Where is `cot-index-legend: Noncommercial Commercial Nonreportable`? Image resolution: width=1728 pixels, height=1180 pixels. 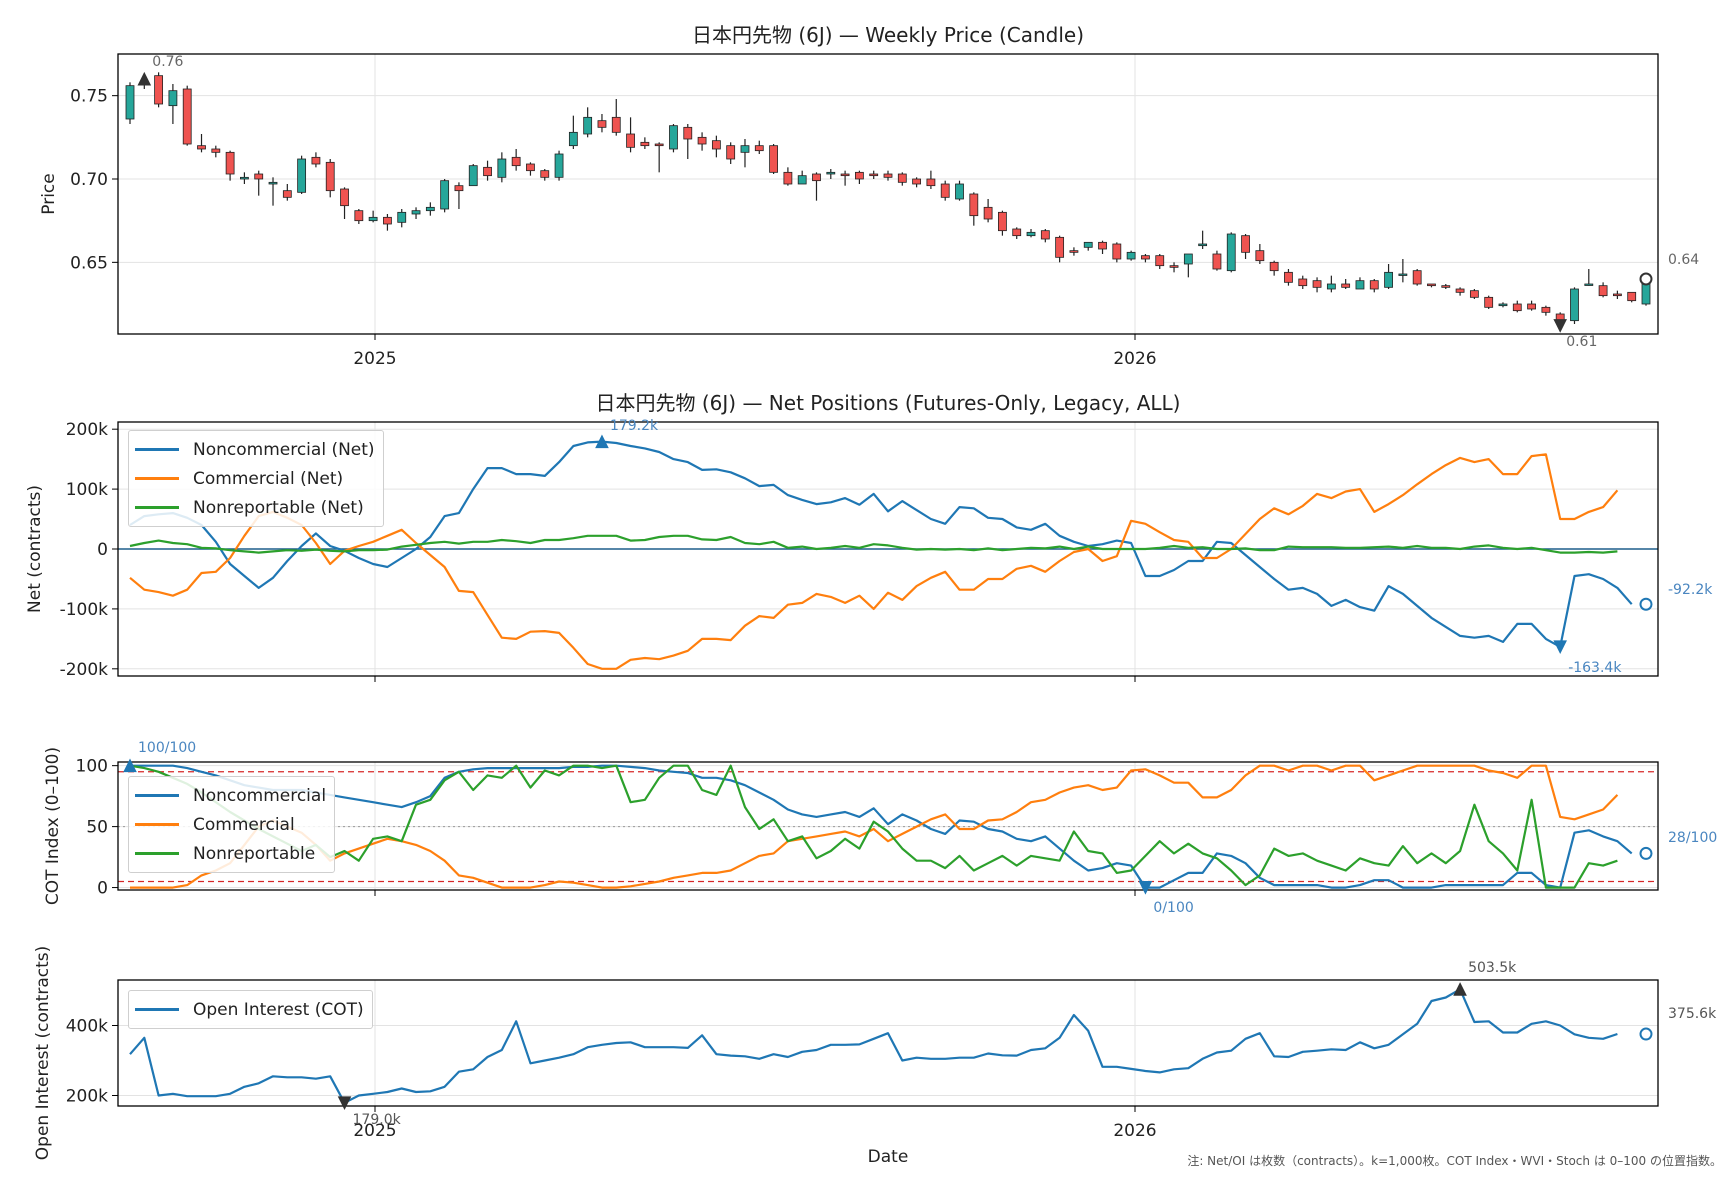 cot-index-legend: Noncommercial Commercial Nonreportable is located at coordinates (232, 824).